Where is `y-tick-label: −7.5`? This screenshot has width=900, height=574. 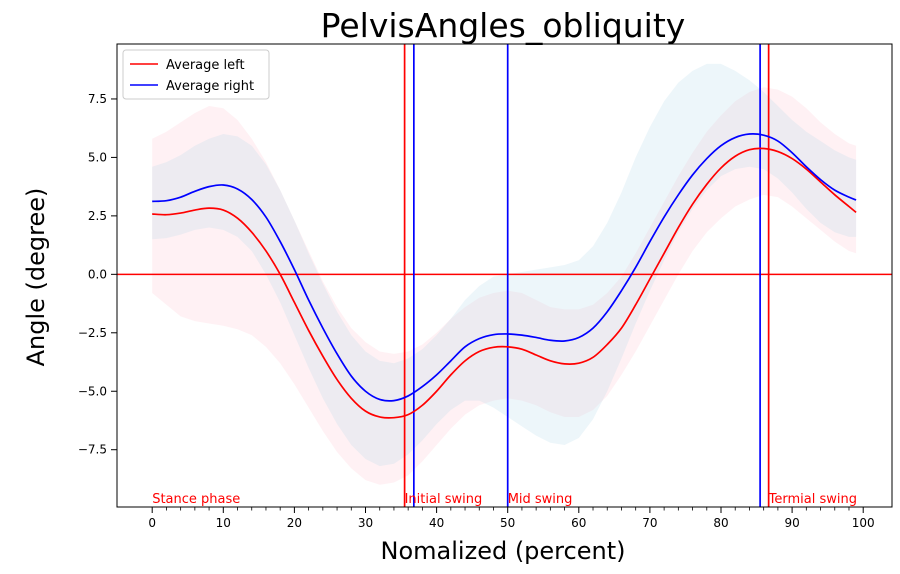
y-tick-label: −7.5 is located at coordinates (92, 450).